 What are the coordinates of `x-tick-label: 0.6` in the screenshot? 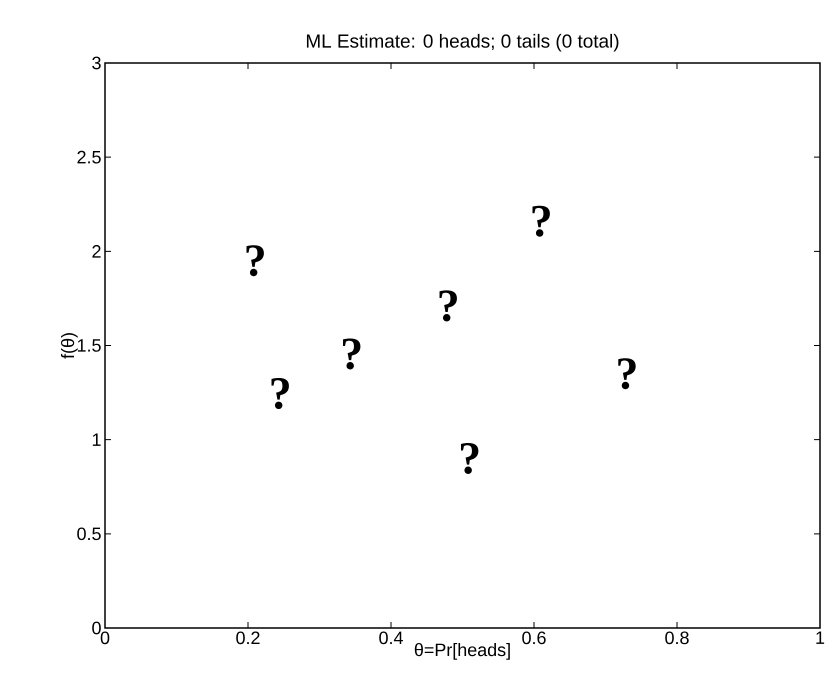 It's located at (534, 637).